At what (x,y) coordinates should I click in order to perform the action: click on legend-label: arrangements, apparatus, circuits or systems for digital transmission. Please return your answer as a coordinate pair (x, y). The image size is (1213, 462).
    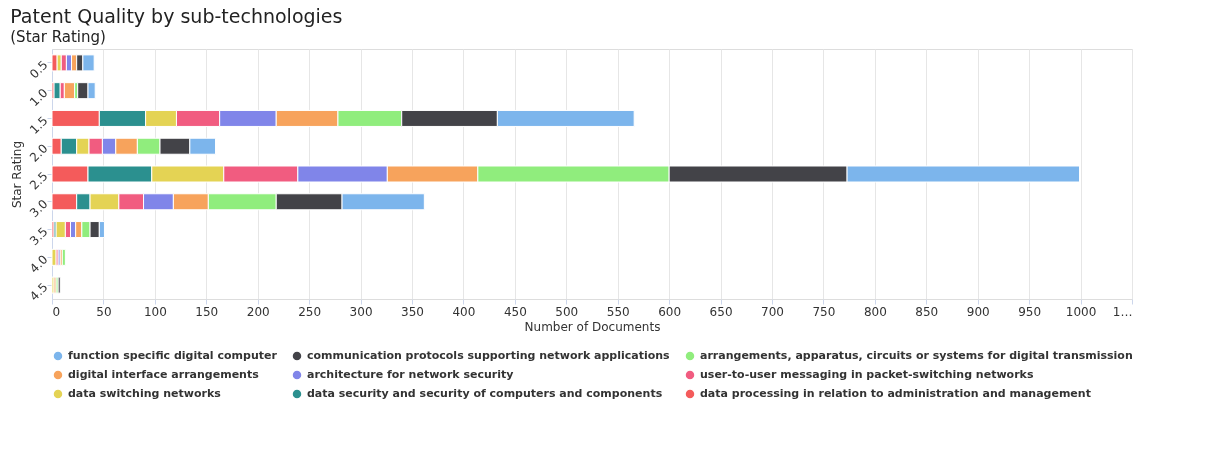
    Looking at the image, I should click on (916, 355).